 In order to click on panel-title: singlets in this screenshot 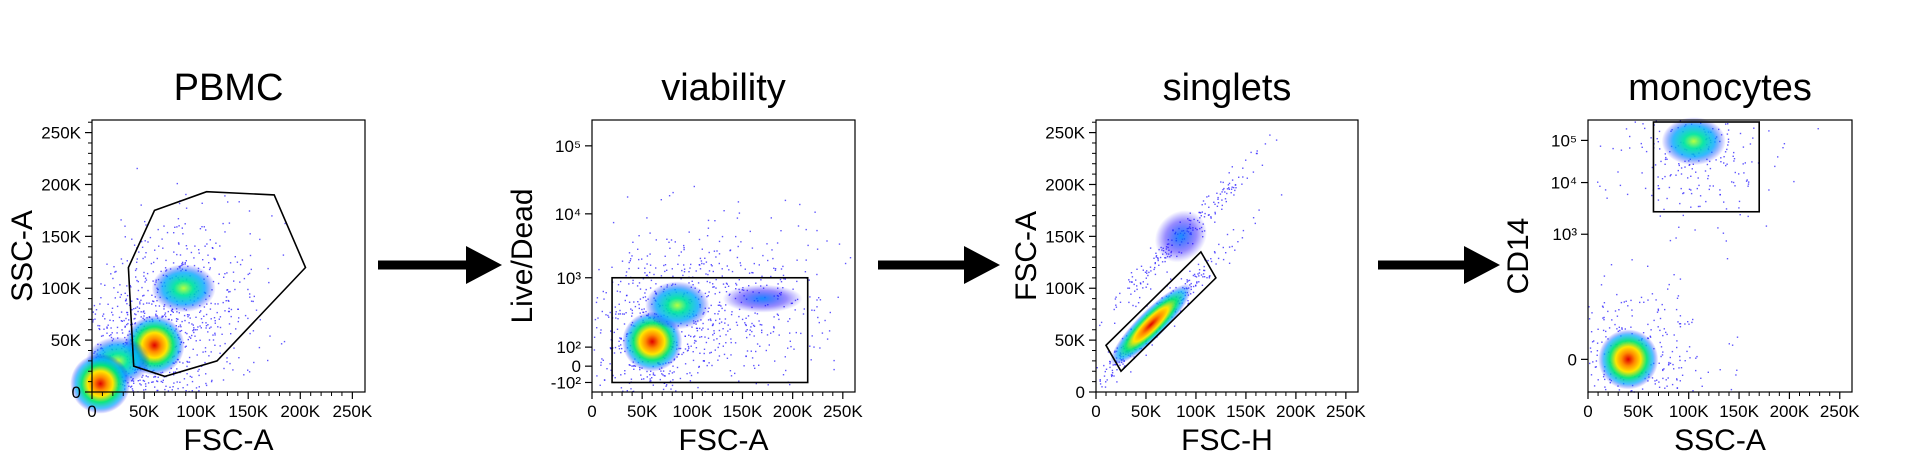, I will do `click(1227, 88)`.